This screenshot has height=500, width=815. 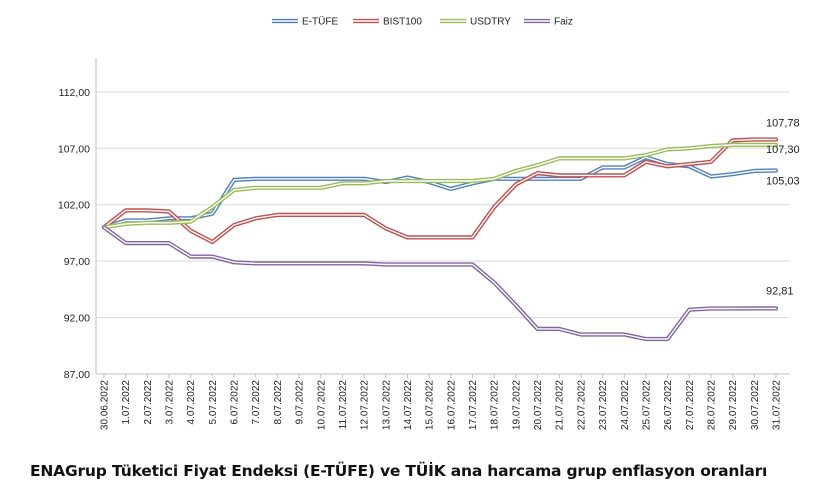 I want to click on x-tick-label: 6.07.2022, so click(x=235, y=402).